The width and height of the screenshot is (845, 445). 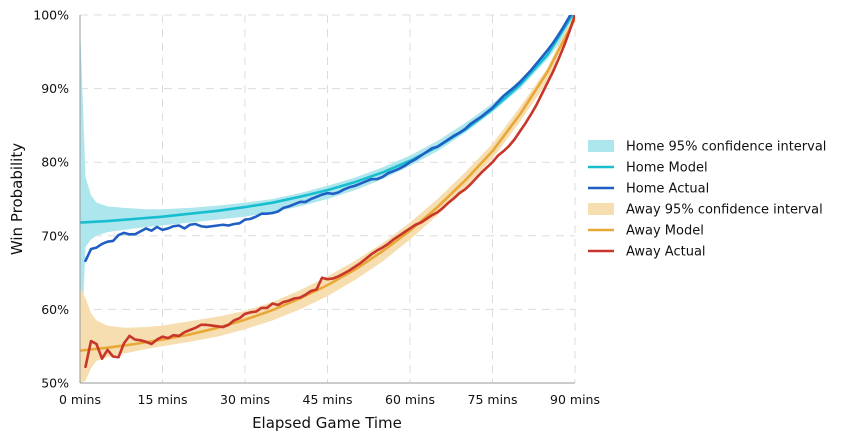 I want to click on legend-label: Home 95% confidence interval, so click(x=726, y=147).